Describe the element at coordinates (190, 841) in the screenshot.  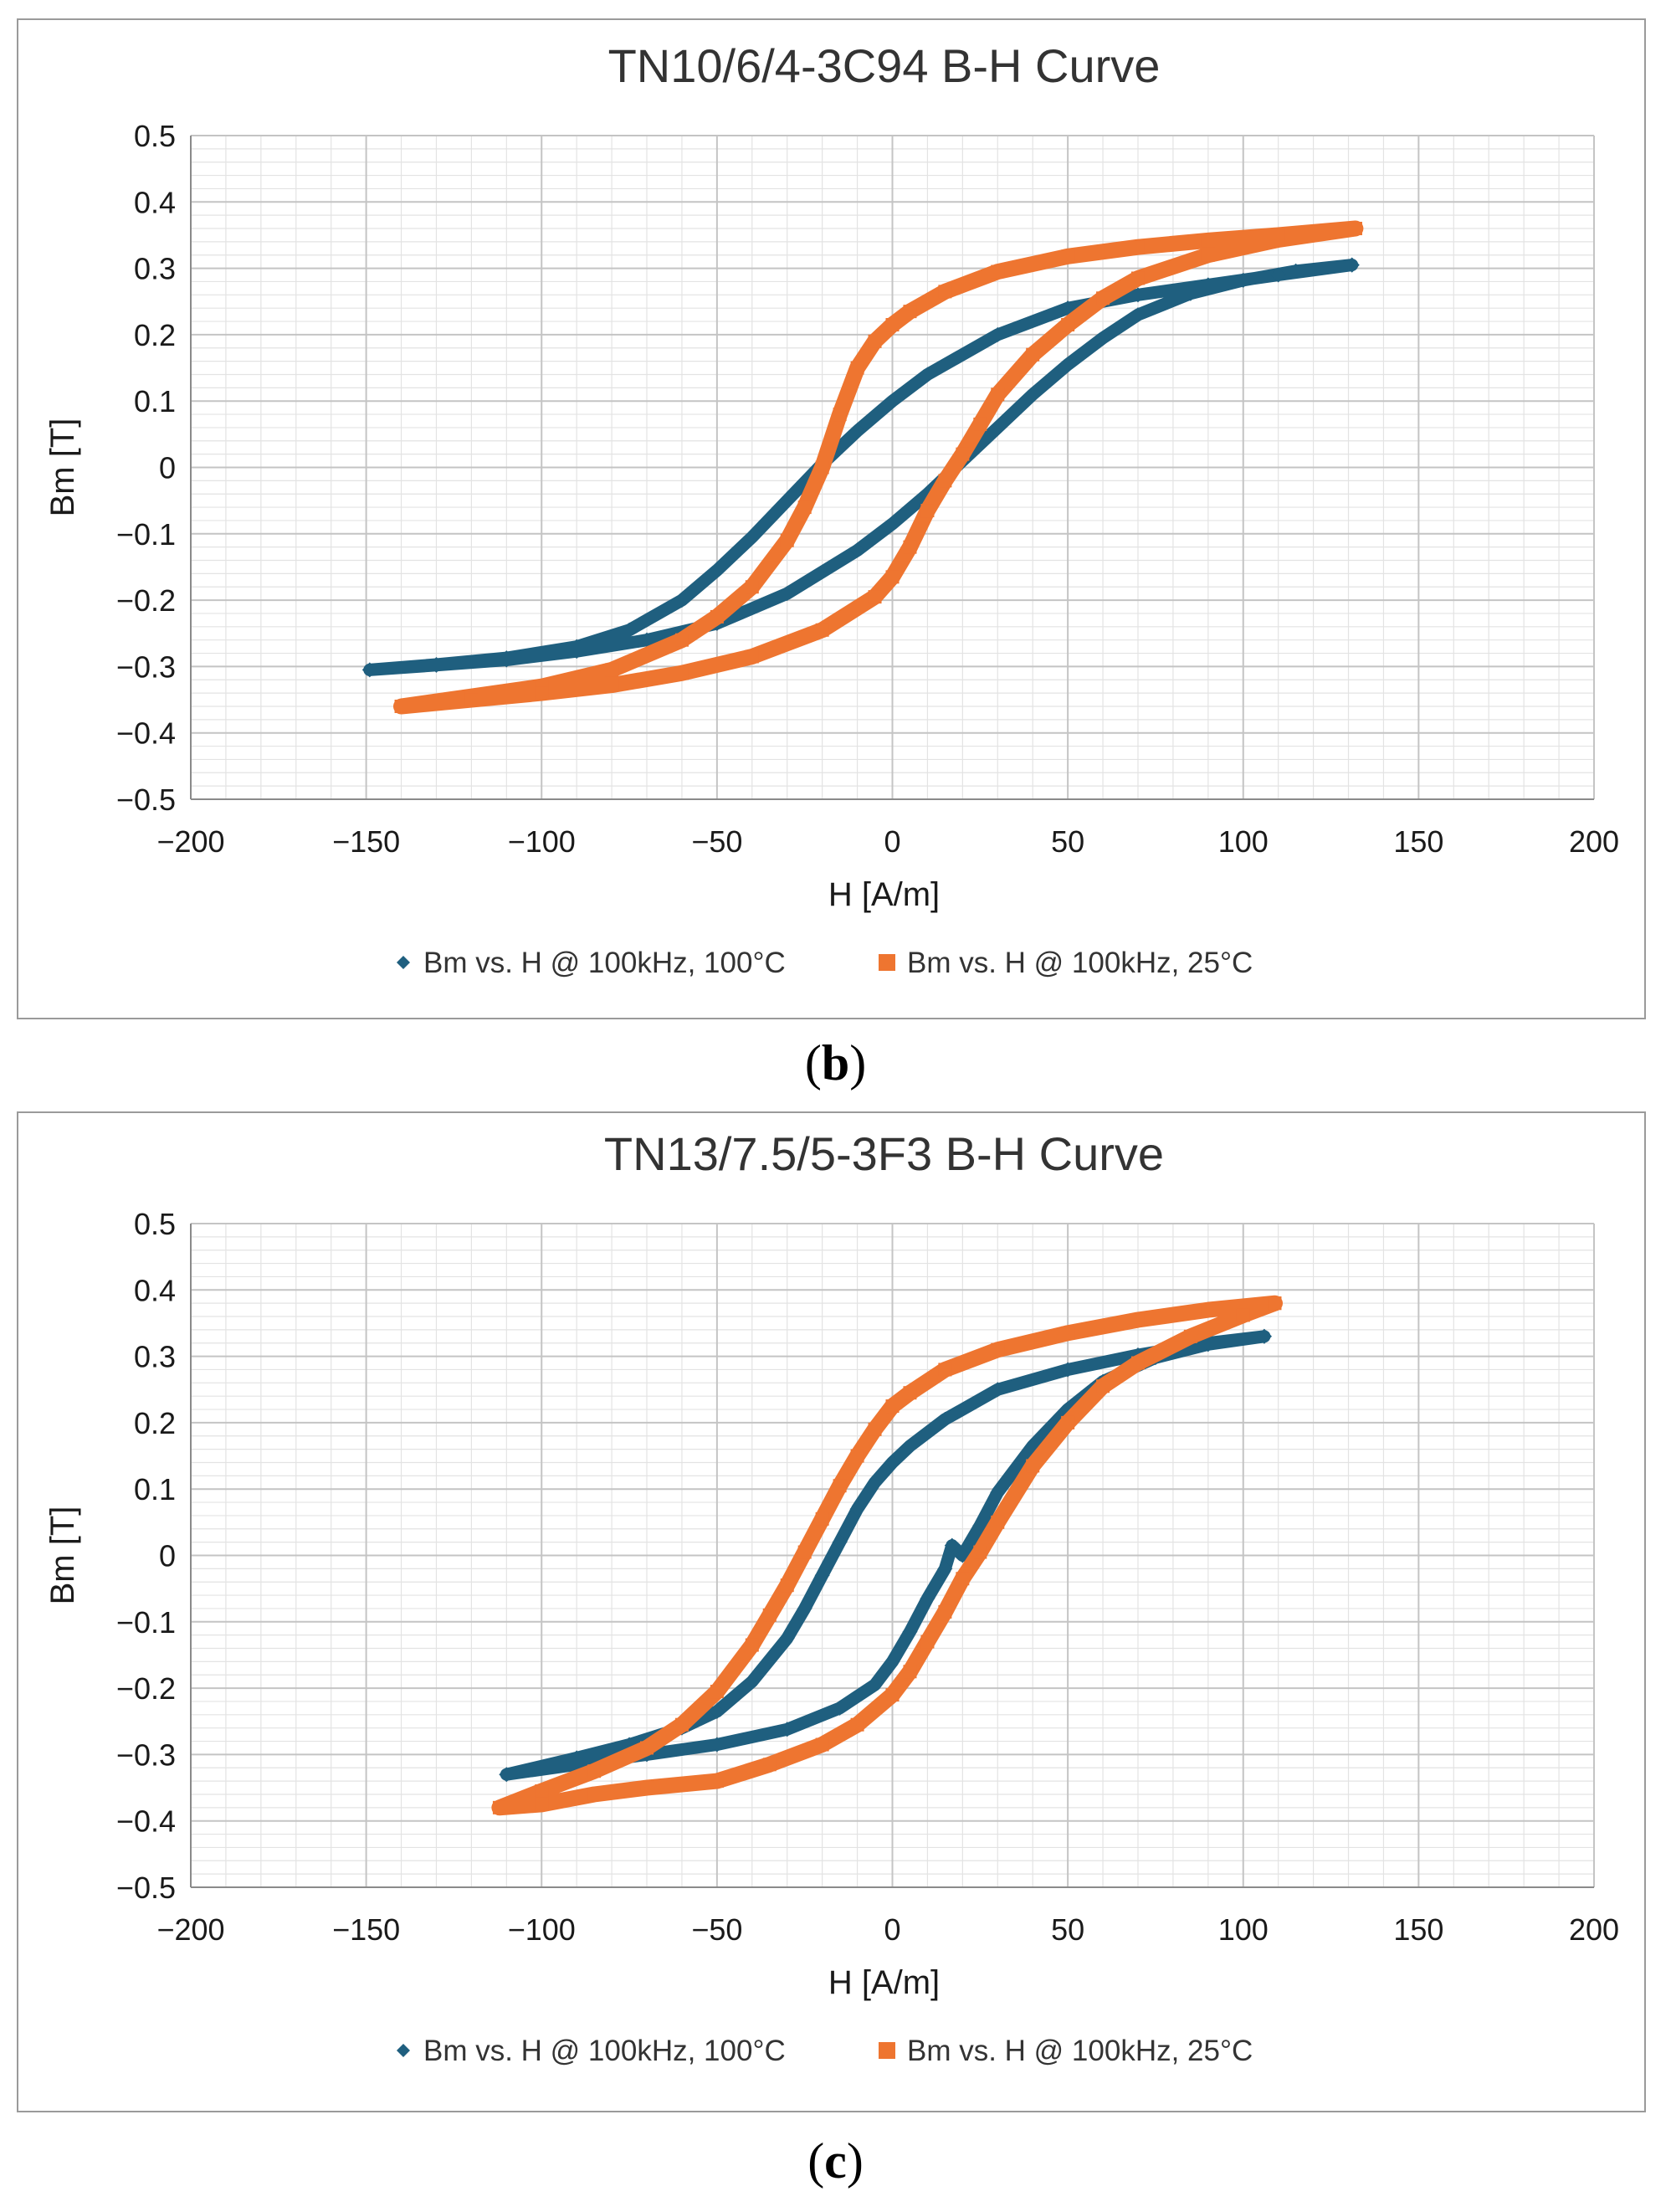
I see `x-tick-label: −200` at that location.